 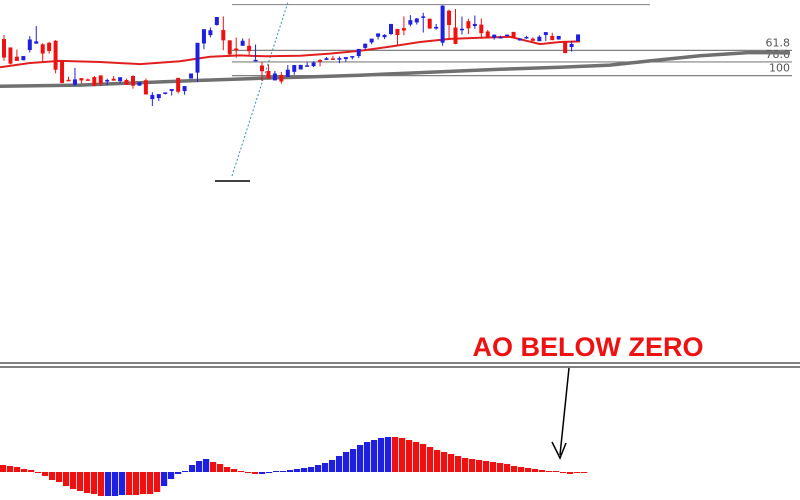 I want to click on fib-label-61-8: 61.8, so click(x=778, y=42).